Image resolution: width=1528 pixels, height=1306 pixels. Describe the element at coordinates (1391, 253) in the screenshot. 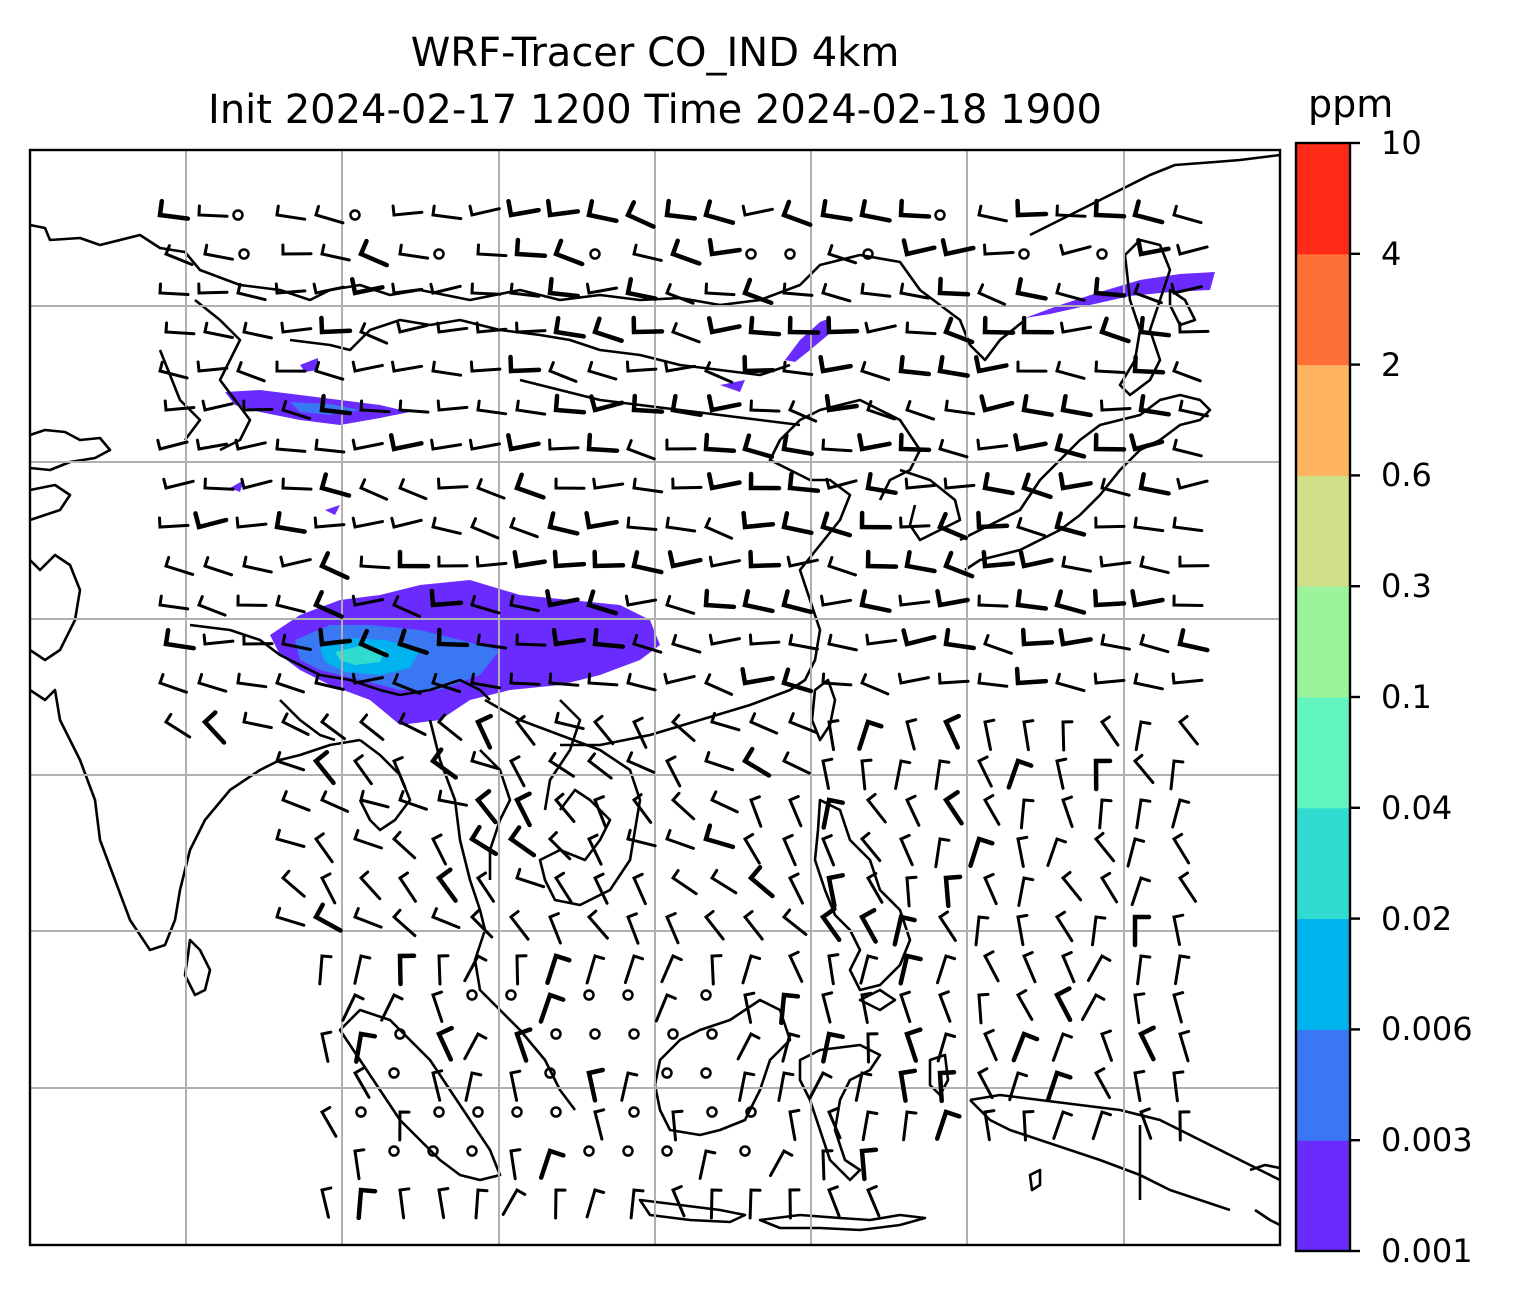

I see `colorbar-tick-label: 4` at that location.